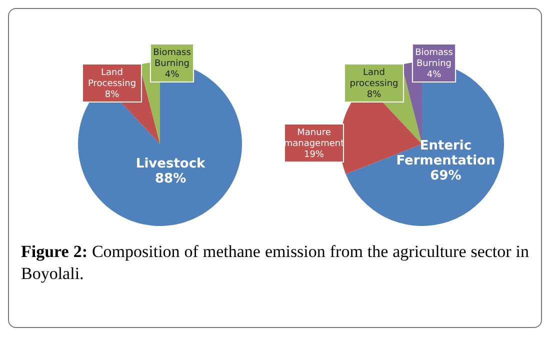  What do you see at coordinates (446, 176) in the screenshot?
I see `data-label: 69%` at bounding box center [446, 176].